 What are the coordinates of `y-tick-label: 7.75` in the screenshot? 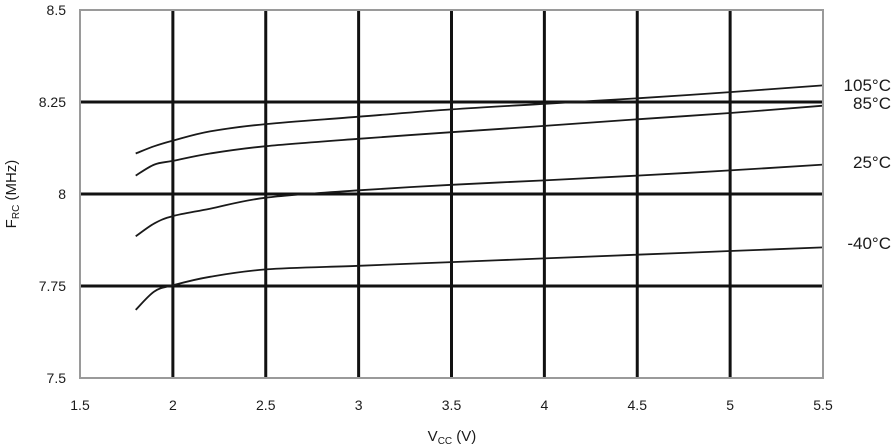 It's located at (52, 286).